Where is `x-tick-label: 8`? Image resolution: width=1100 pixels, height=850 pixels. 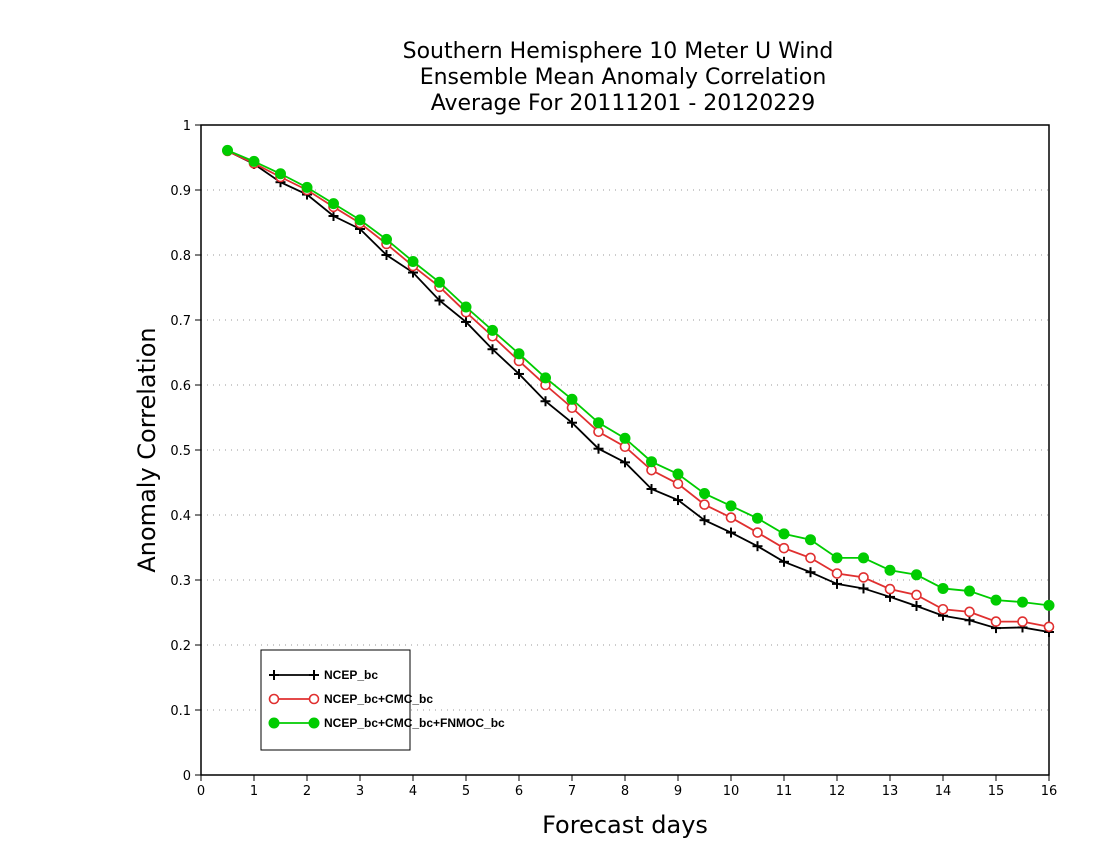 x-tick-label: 8 is located at coordinates (625, 791).